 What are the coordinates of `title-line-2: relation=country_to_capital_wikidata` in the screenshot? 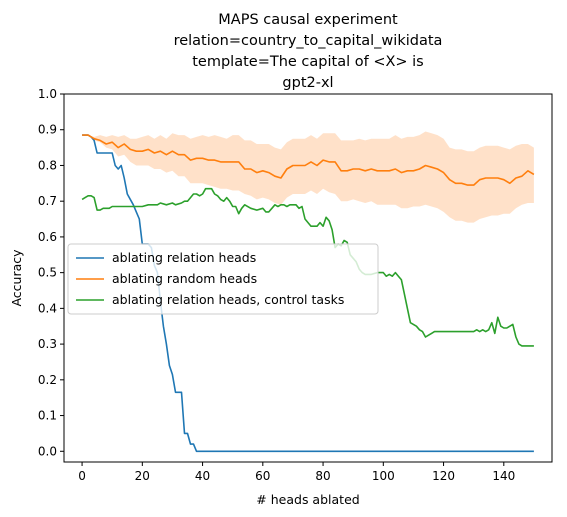 It's located at (308, 41).